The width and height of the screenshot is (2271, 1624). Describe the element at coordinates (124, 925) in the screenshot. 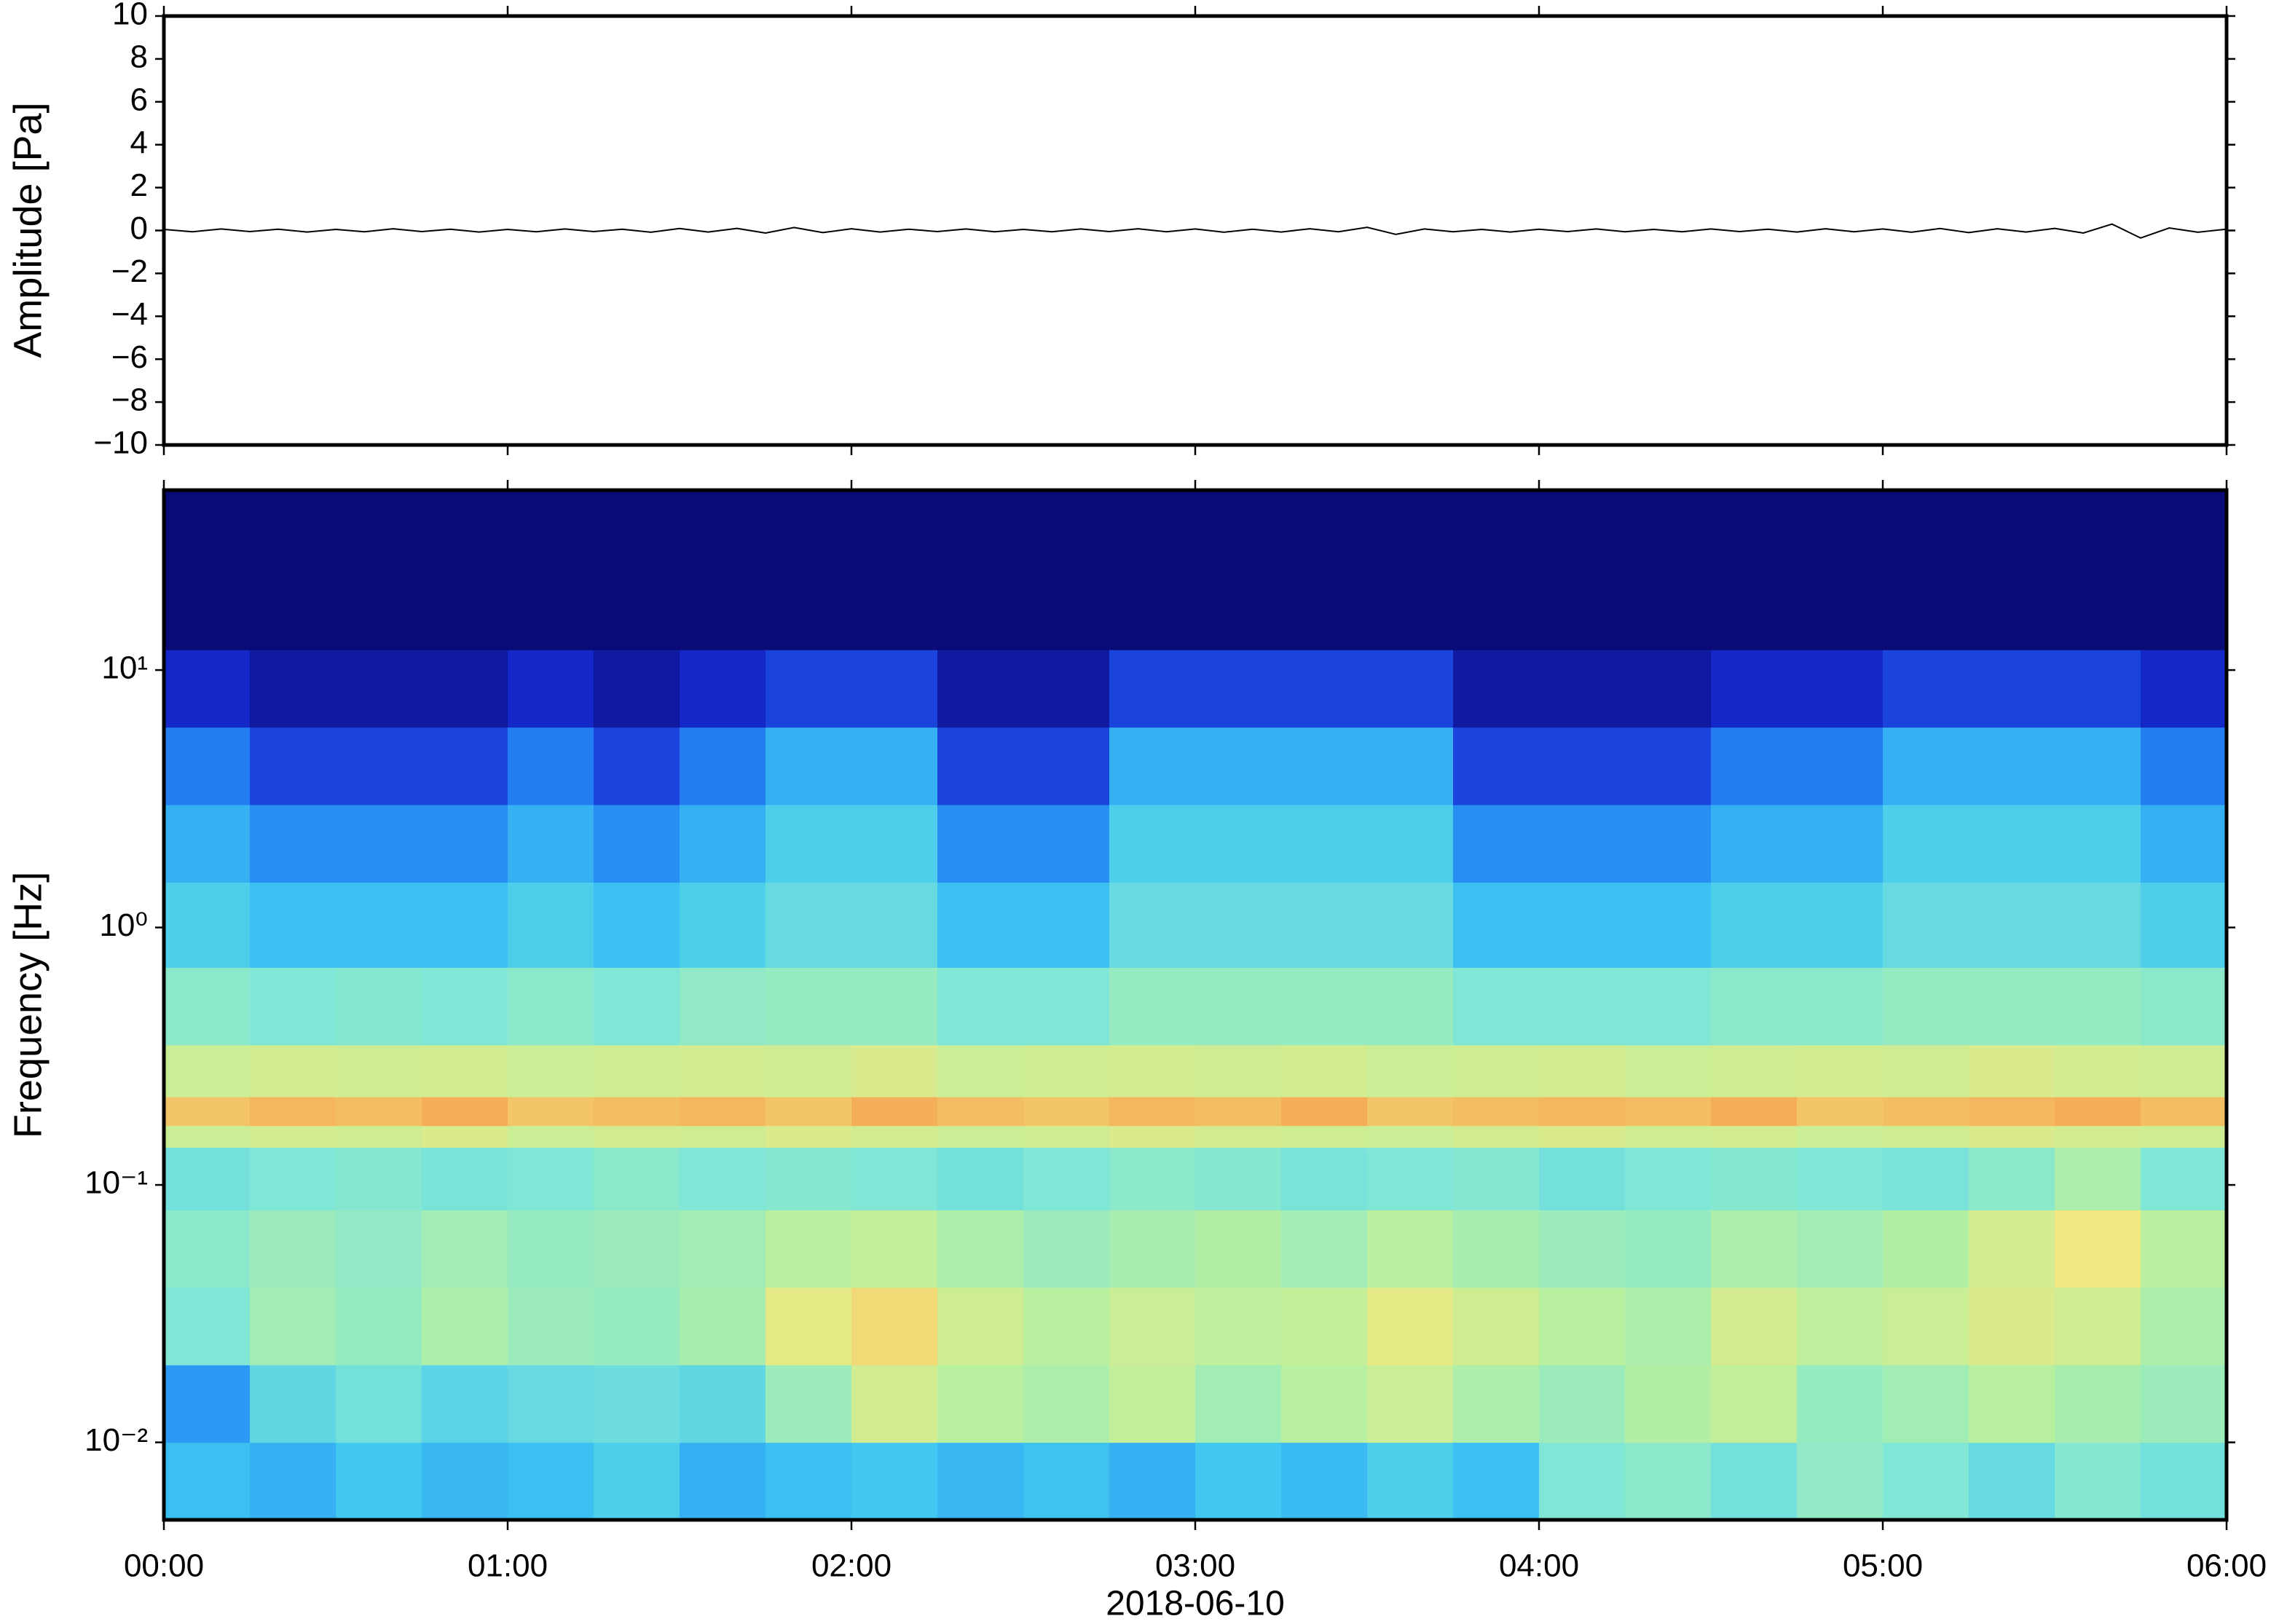

I see `y-tick-label: 10⁰` at that location.